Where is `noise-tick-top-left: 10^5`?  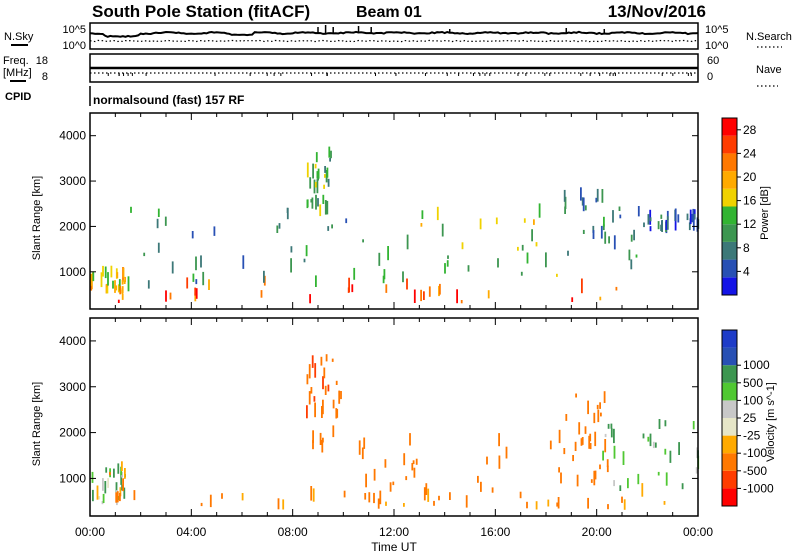
noise-tick-top-left: 10^5 is located at coordinates (74, 30).